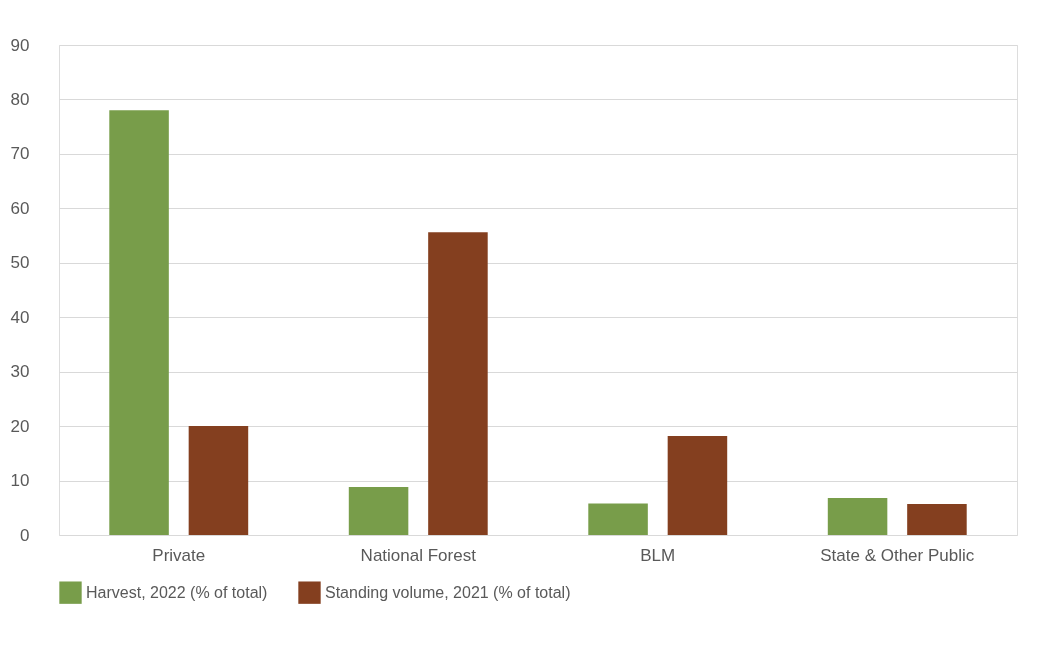 This screenshot has width=1046, height=646. I want to click on x-tick-label: BLM, so click(658, 555).